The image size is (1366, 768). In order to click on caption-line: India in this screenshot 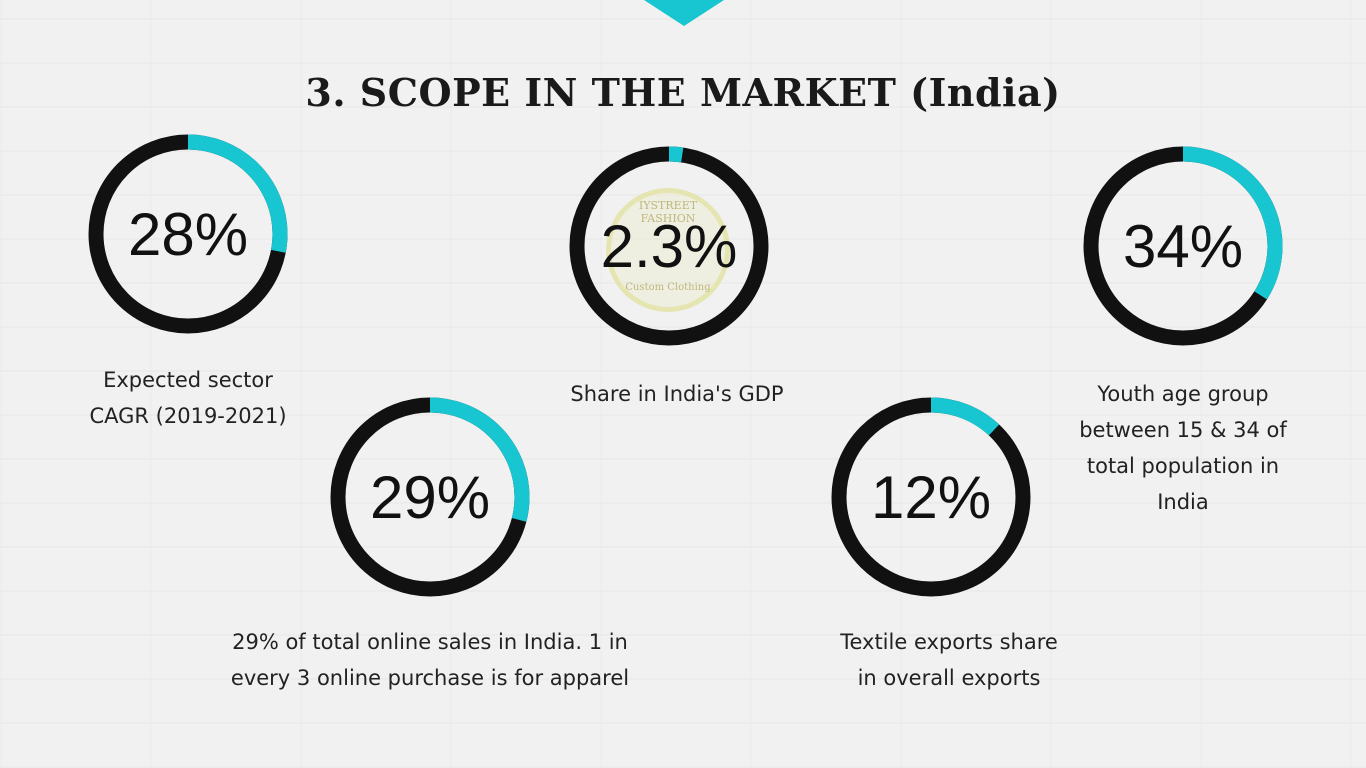, I will do `click(1183, 502)`.